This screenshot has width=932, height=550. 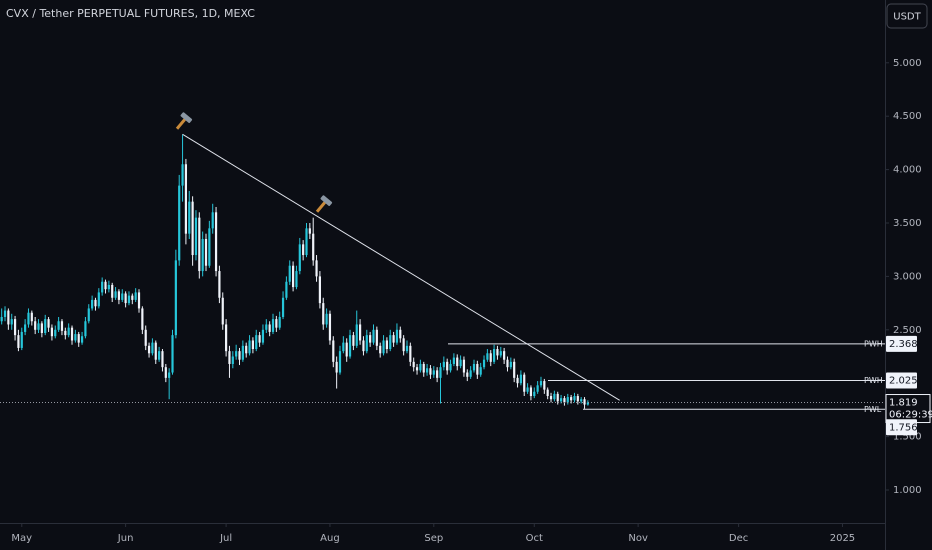 What do you see at coordinates (534, 538) in the screenshot?
I see `x-tick-label: Oct` at bounding box center [534, 538].